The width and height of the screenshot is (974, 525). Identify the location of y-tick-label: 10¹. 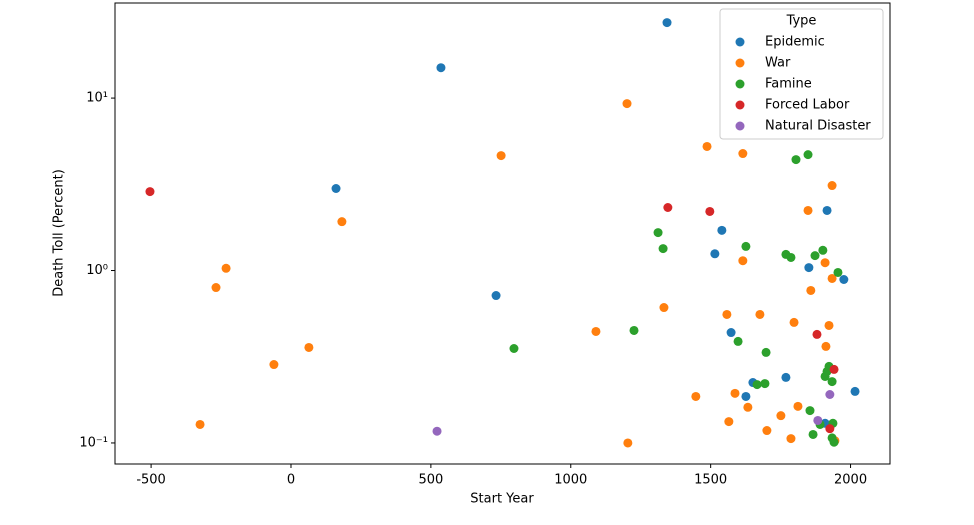
(97, 98).